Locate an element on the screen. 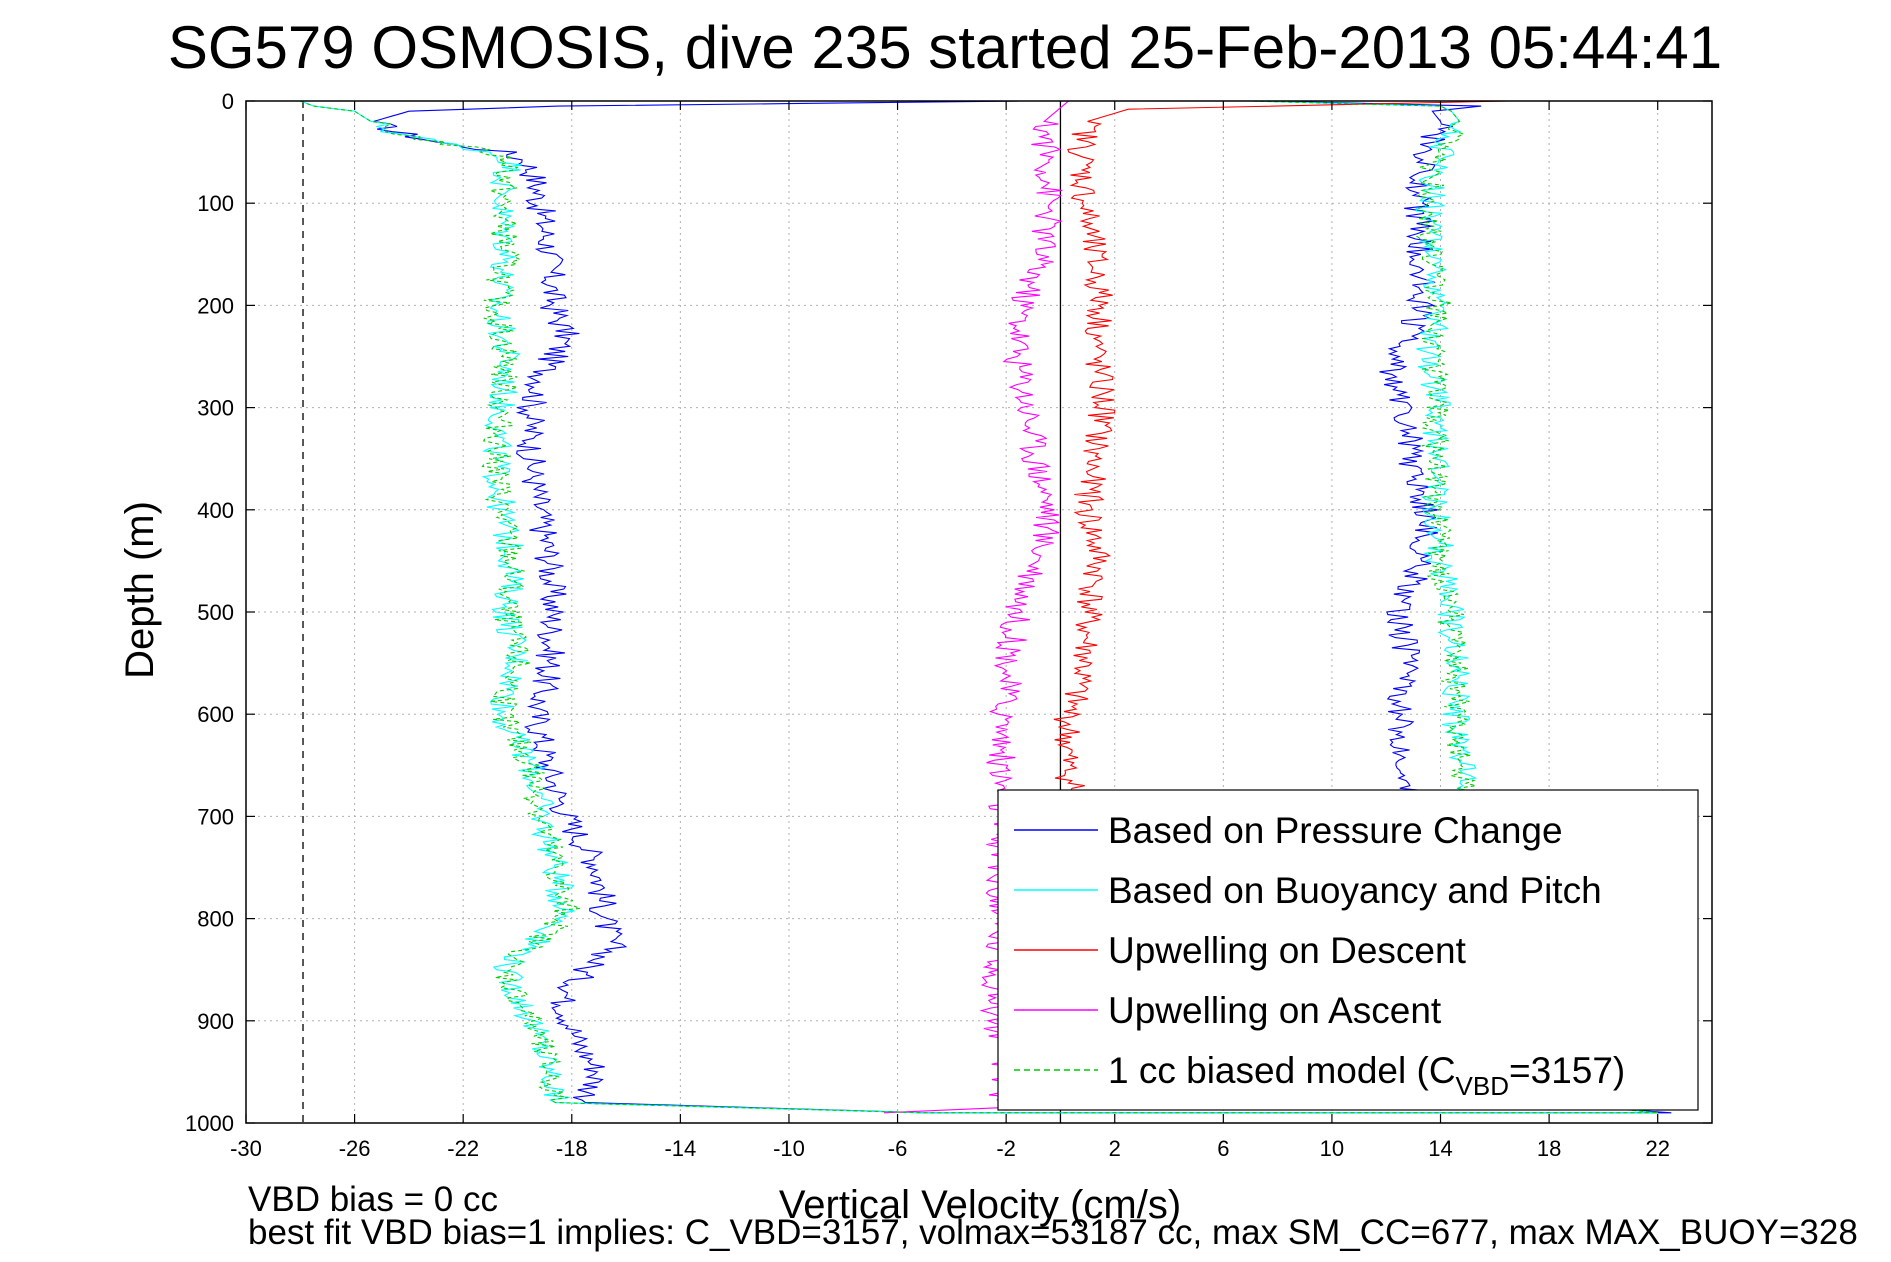 This screenshot has width=1891, height=1262. x-tick-label: 2 is located at coordinates (1115, 1148).